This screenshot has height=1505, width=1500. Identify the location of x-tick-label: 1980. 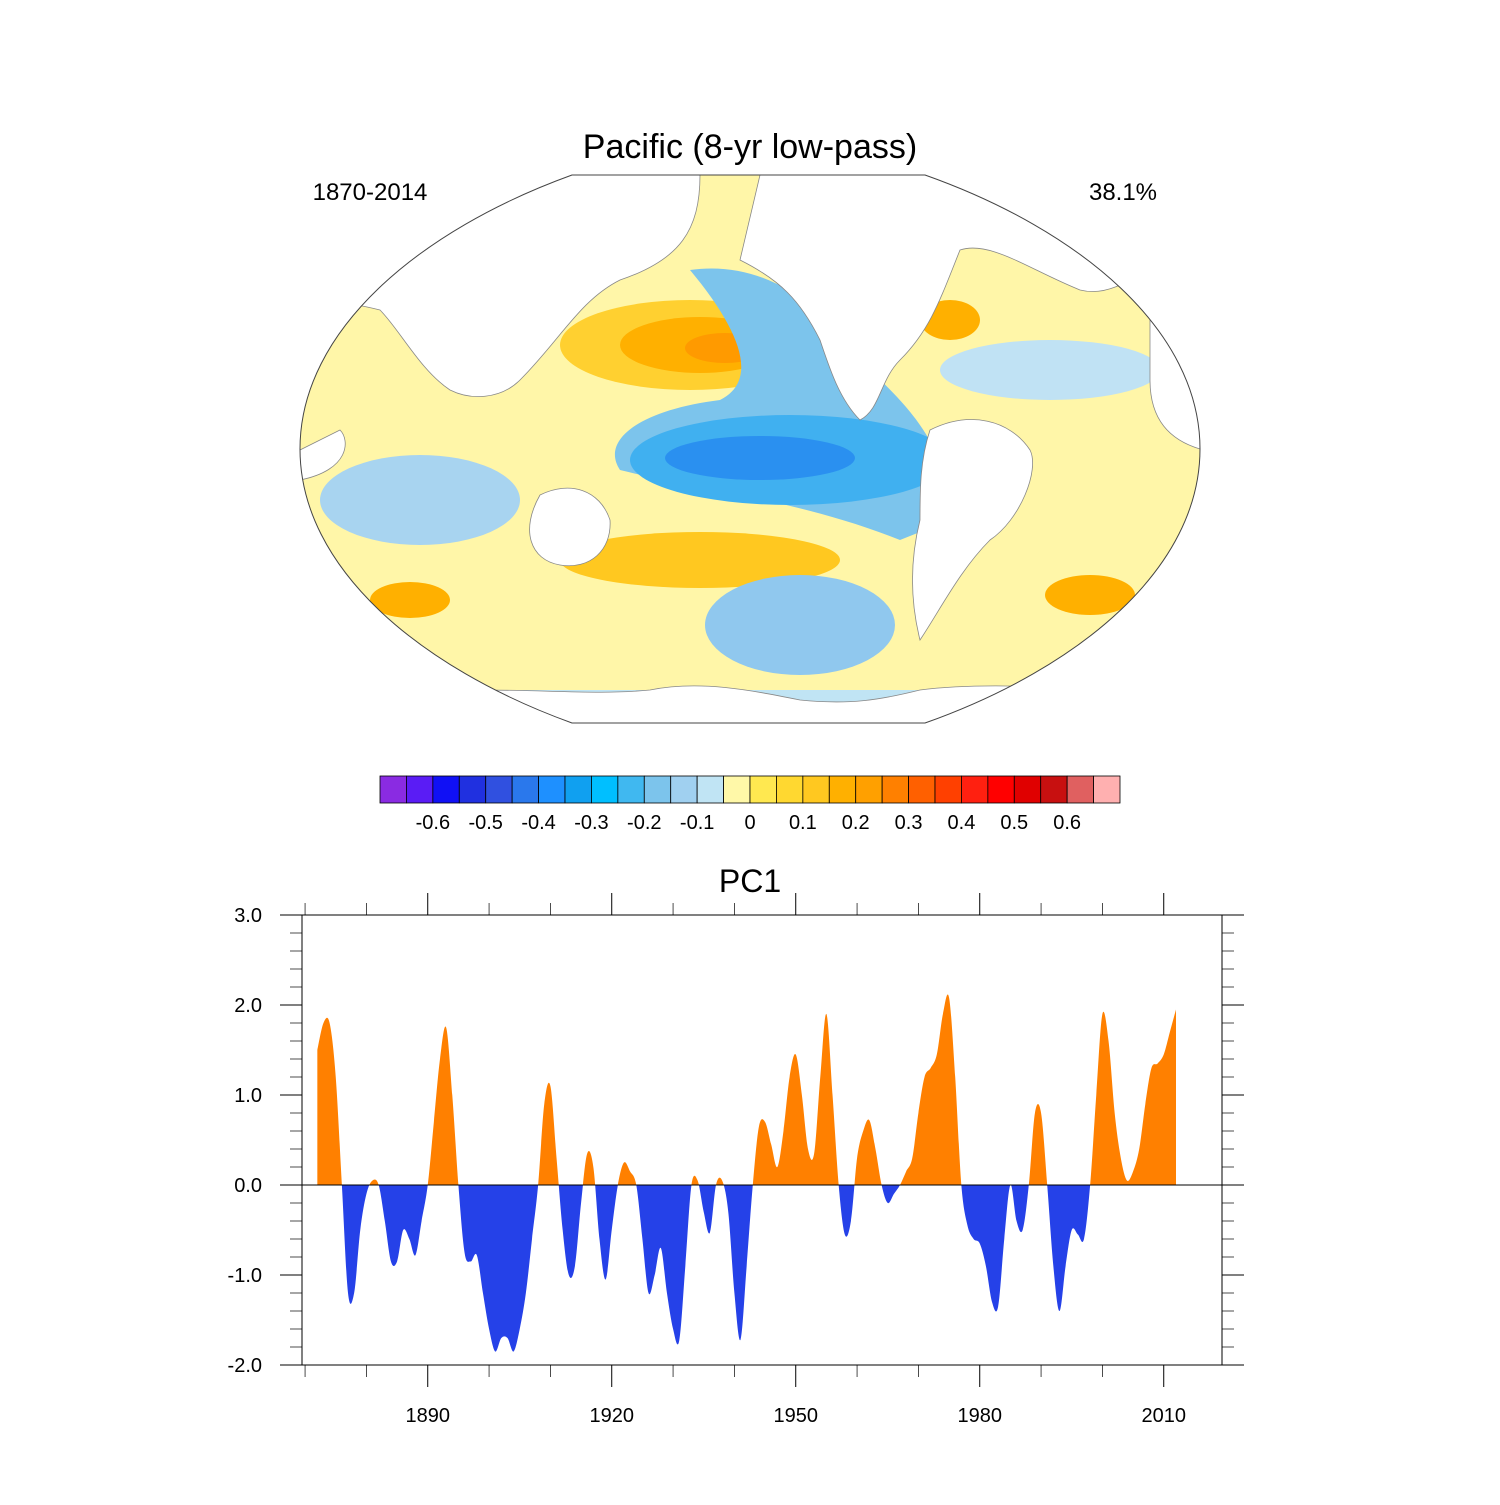
(979, 1416).